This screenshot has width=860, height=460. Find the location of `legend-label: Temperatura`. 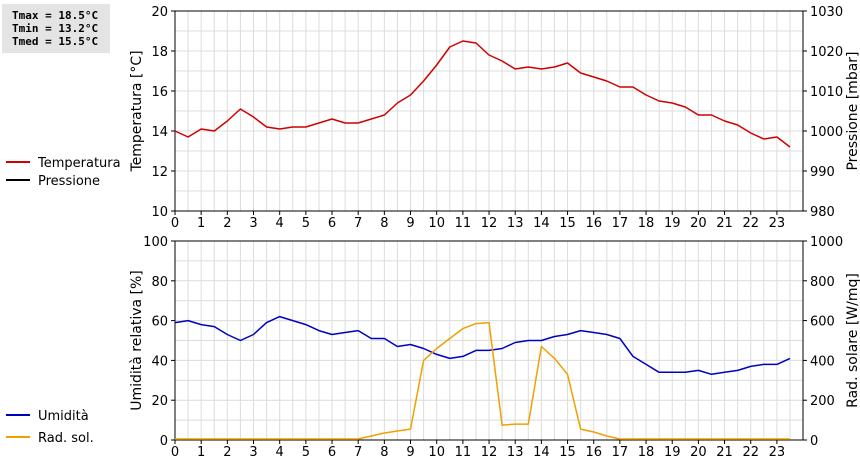

legend-label: Temperatura is located at coordinates (79, 163).